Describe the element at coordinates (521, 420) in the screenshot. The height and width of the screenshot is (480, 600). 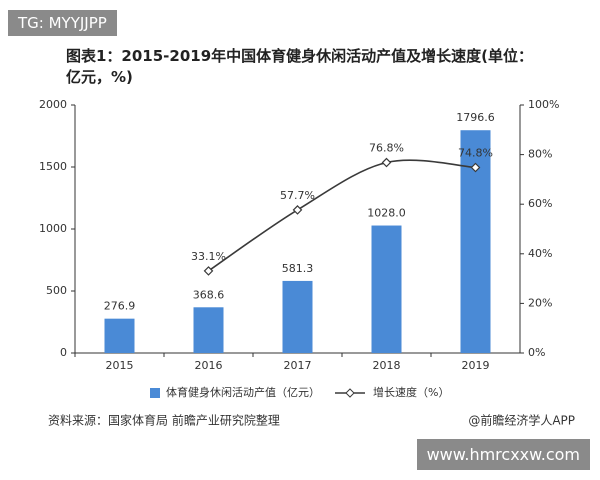
I see `credit: @前瞻经济学人APP` at that location.